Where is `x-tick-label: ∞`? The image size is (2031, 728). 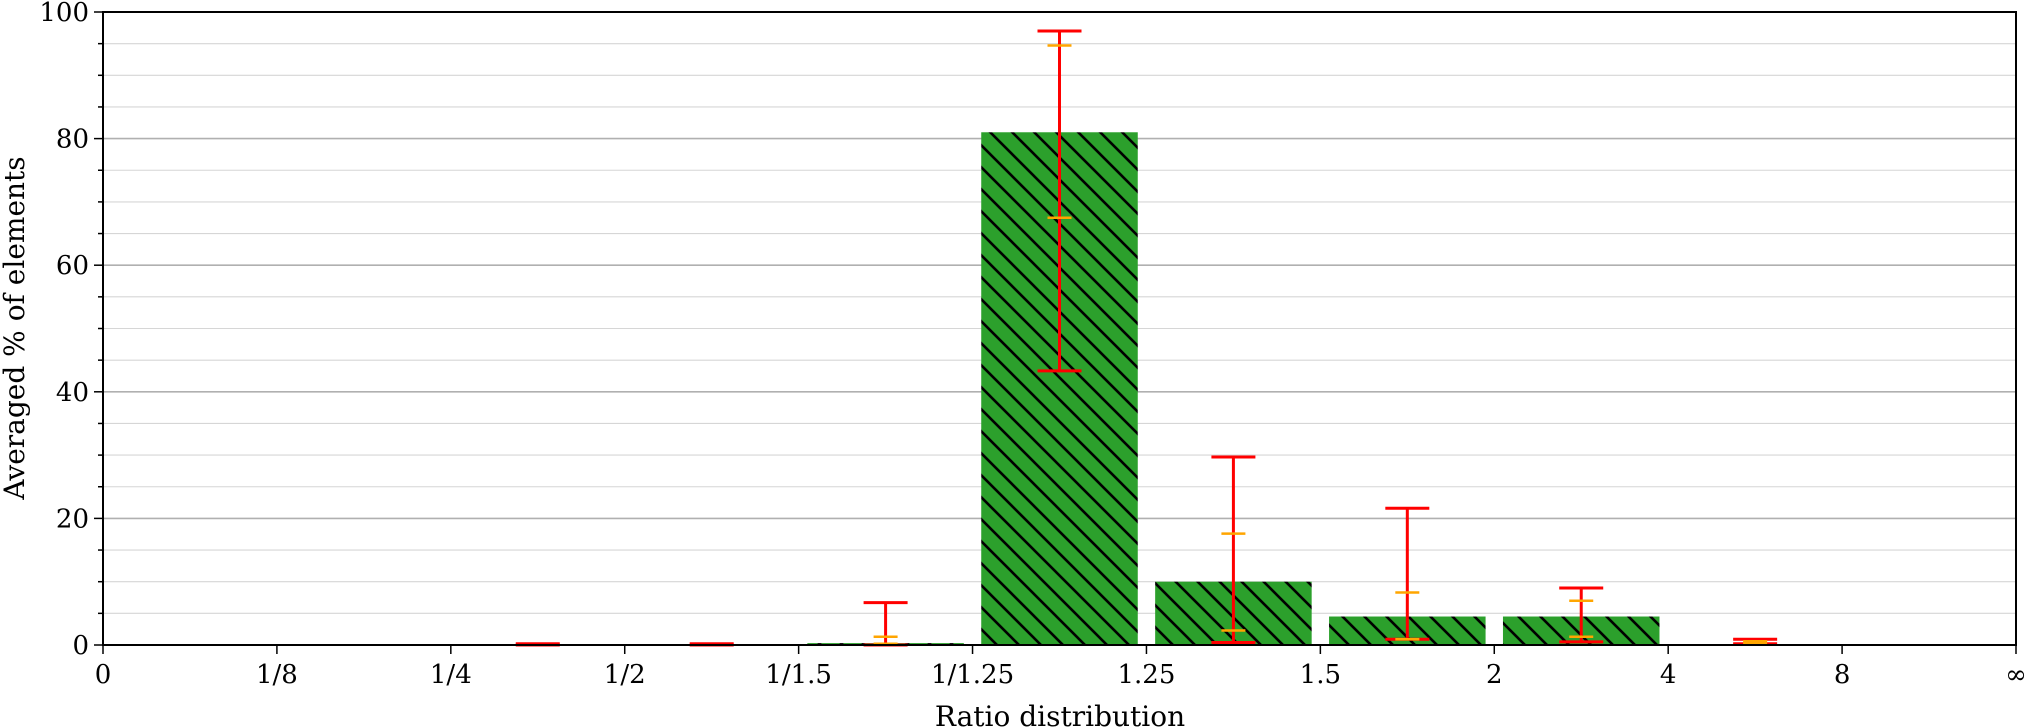 x-tick-label: ∞ is located at coordinates (2016, 675).